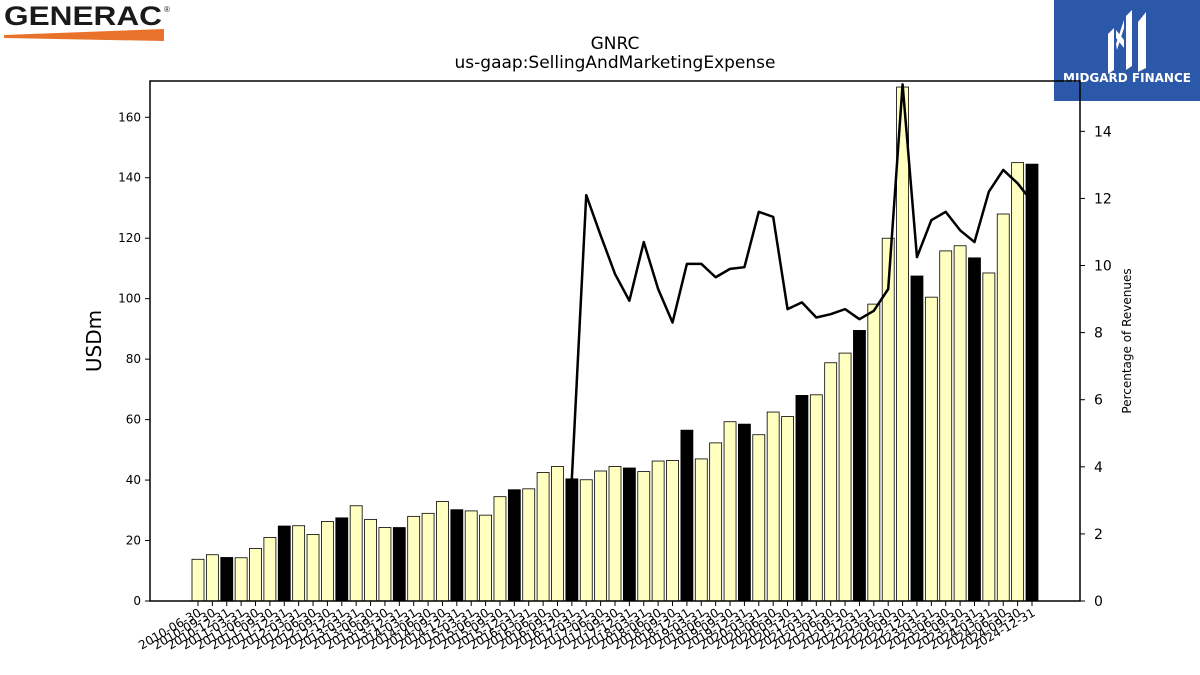 The image size is (1200, 675). Describe the element at coordinates (94, 341) in the screenshot. I see `y-axis-label: USDm` at that location.